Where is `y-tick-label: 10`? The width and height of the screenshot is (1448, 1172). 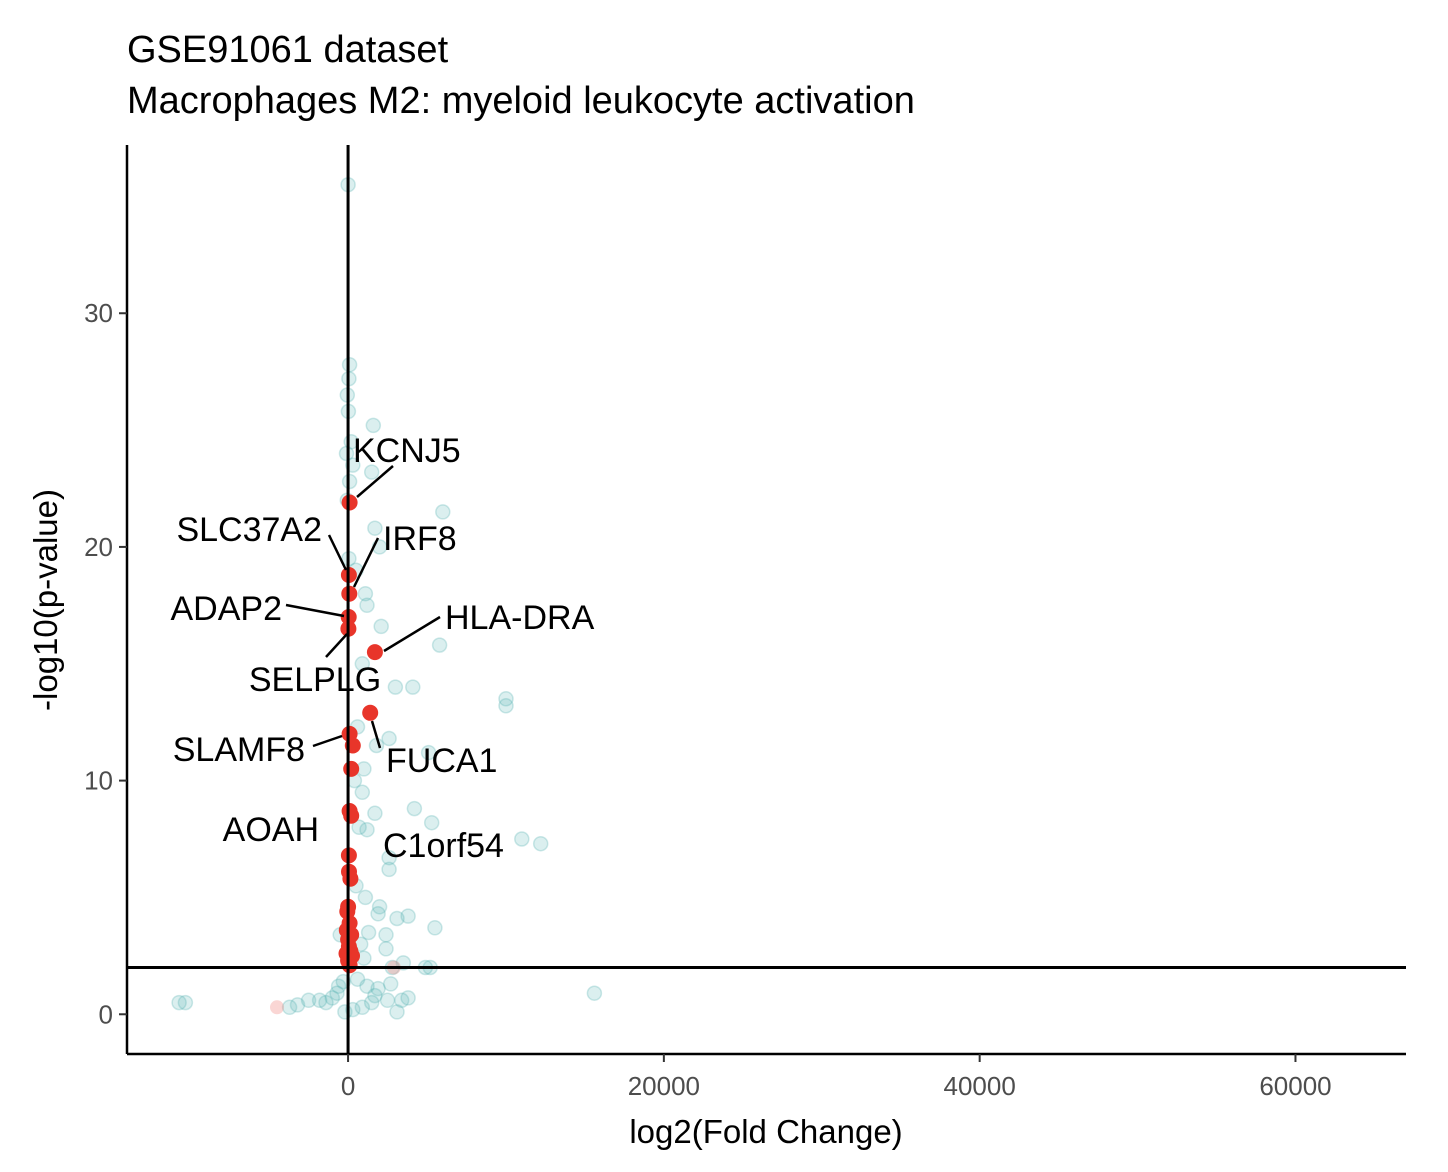
y-tick-label: 10 is located at coordinates (98, 781).